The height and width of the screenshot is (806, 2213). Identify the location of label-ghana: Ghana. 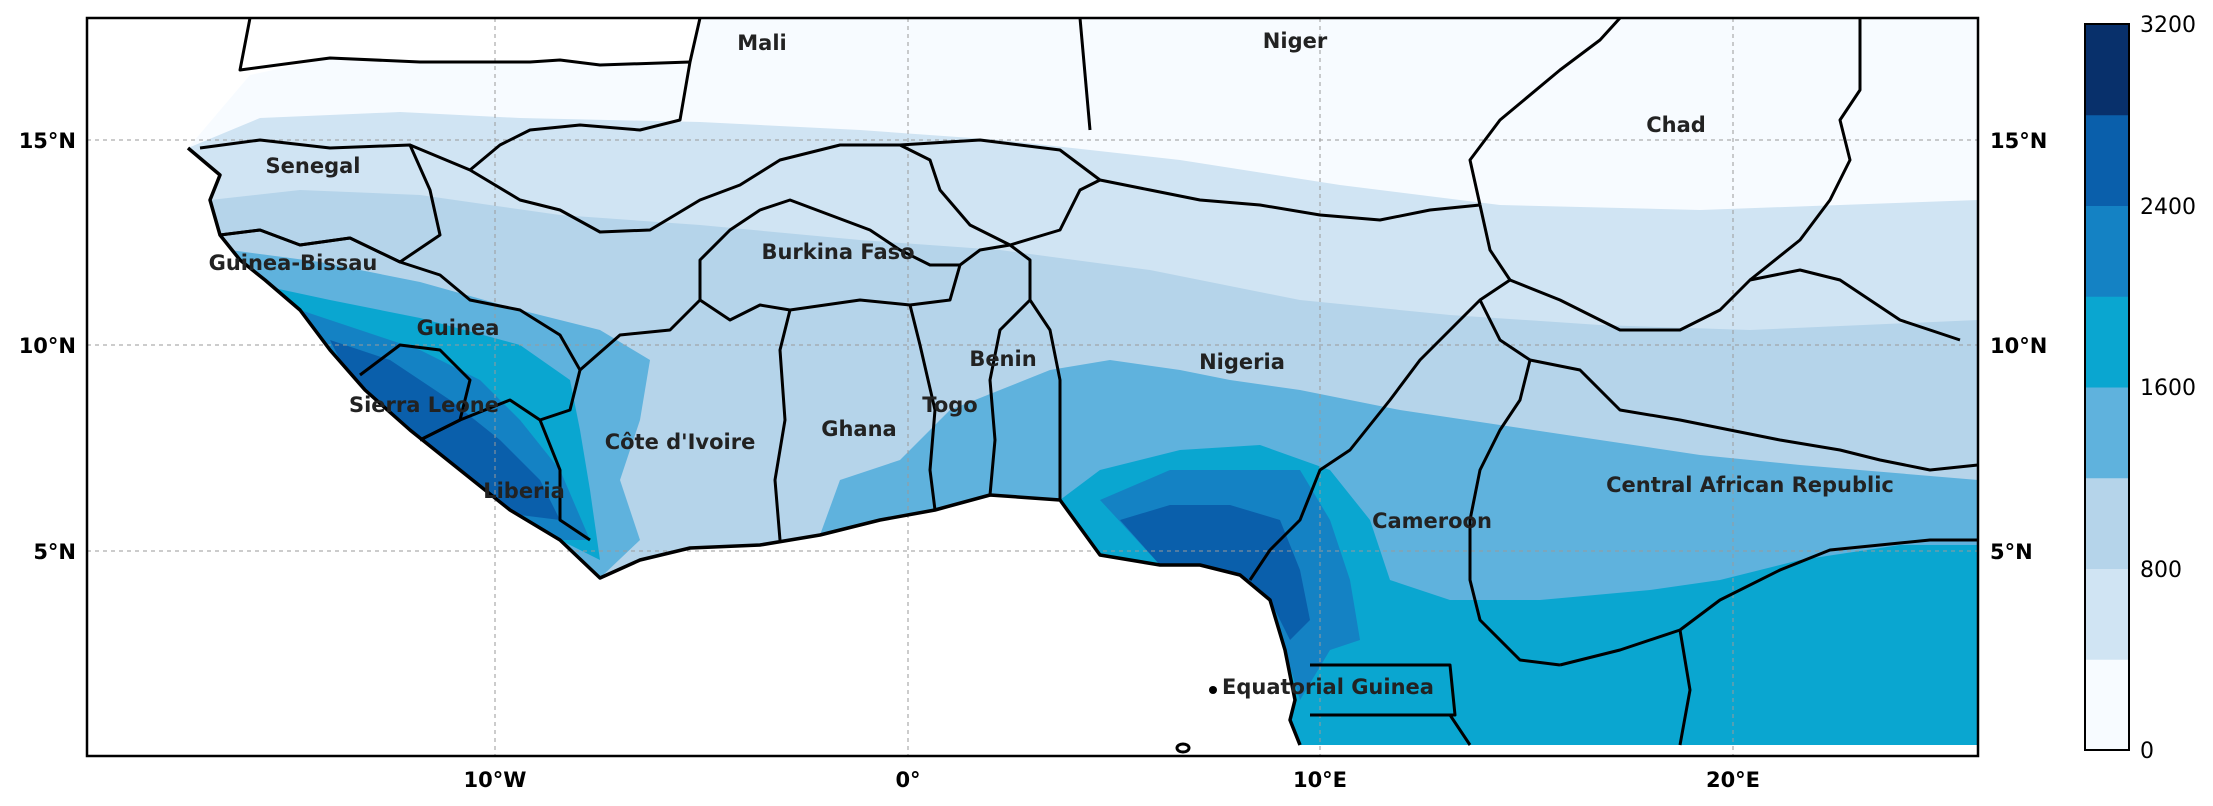
(858, 429).